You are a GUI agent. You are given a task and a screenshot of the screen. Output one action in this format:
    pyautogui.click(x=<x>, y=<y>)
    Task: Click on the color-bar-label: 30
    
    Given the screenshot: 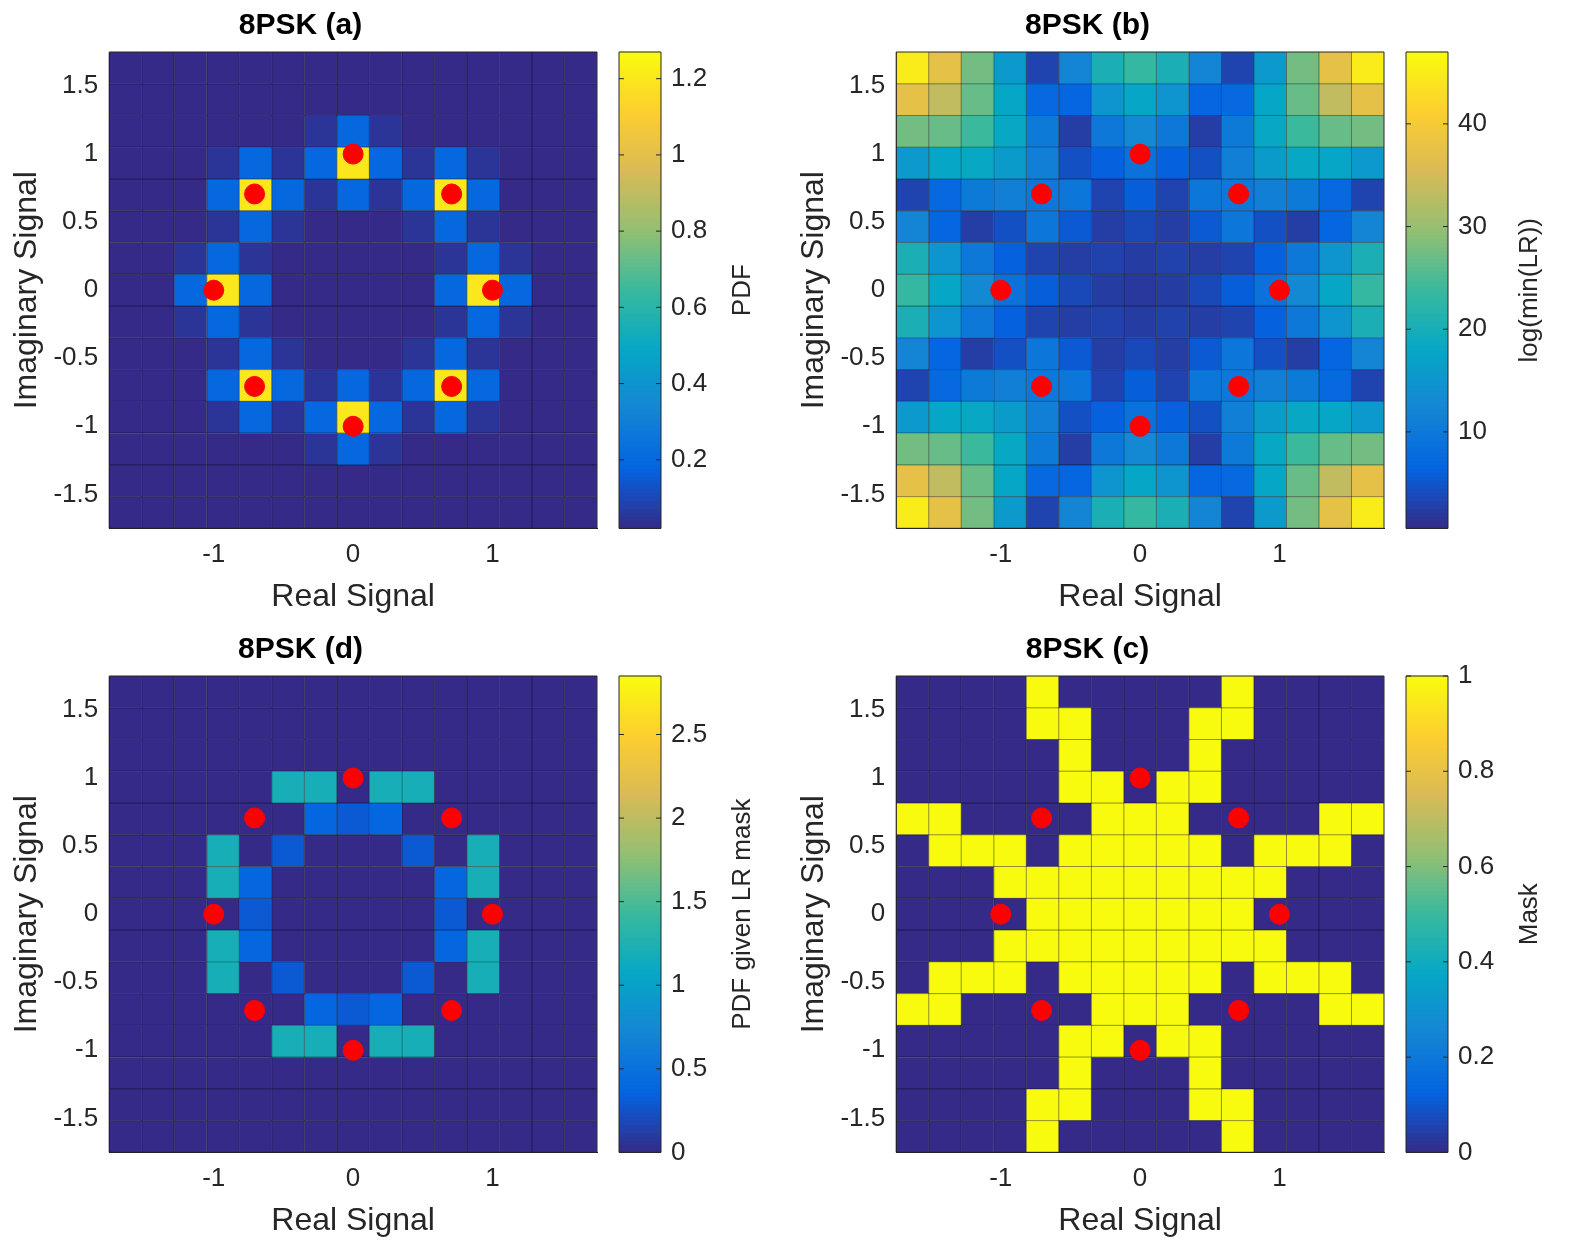 What is the action you would take?
    pyautogui.click(x=1472, y=224)
    